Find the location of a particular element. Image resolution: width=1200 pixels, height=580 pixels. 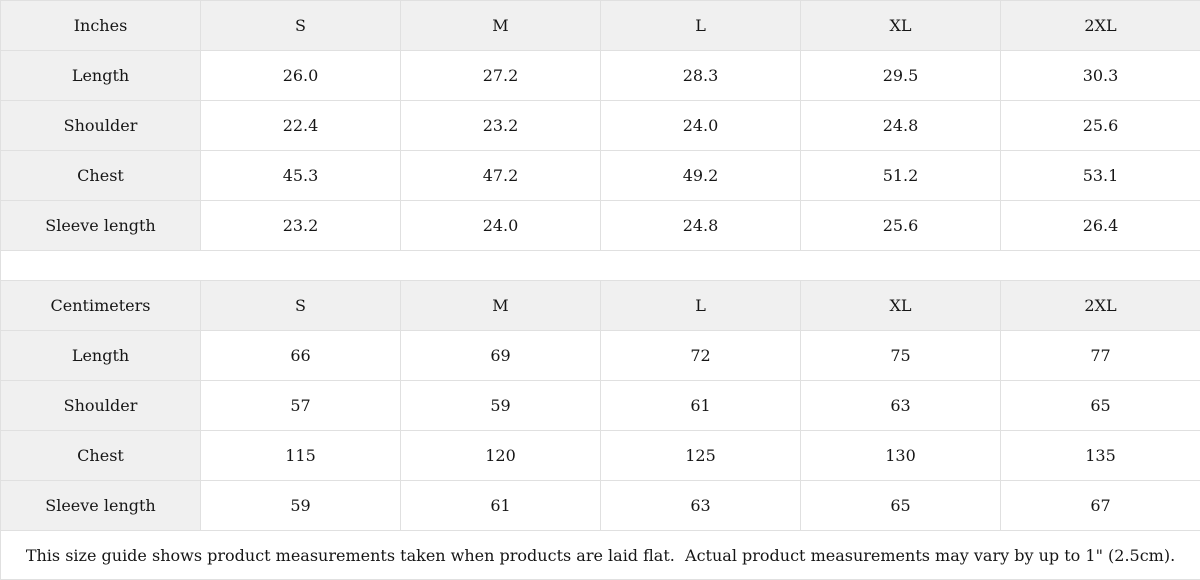

value-cell: 130 is located at coordinates (900, 455).